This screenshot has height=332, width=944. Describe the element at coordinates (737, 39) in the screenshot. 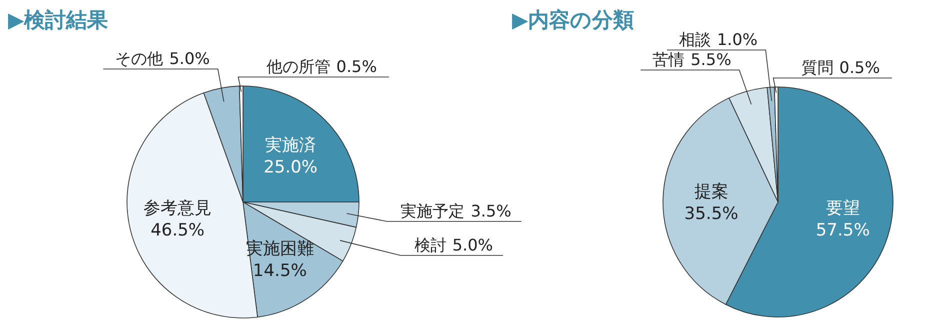

I see `data-label: 1.0%` at that location.